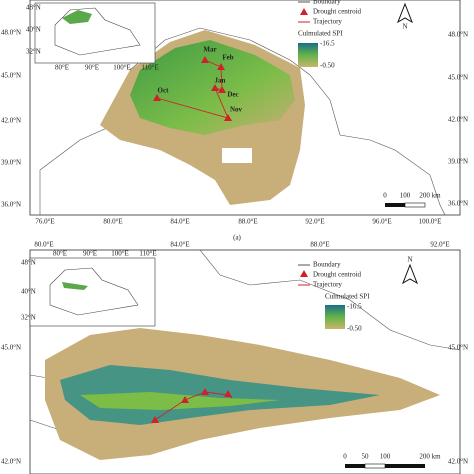  What do you see at coordinates (44, 222) in the screenshot?
I see `lon-label: 76.0°E` at bounding box center [44, 222].